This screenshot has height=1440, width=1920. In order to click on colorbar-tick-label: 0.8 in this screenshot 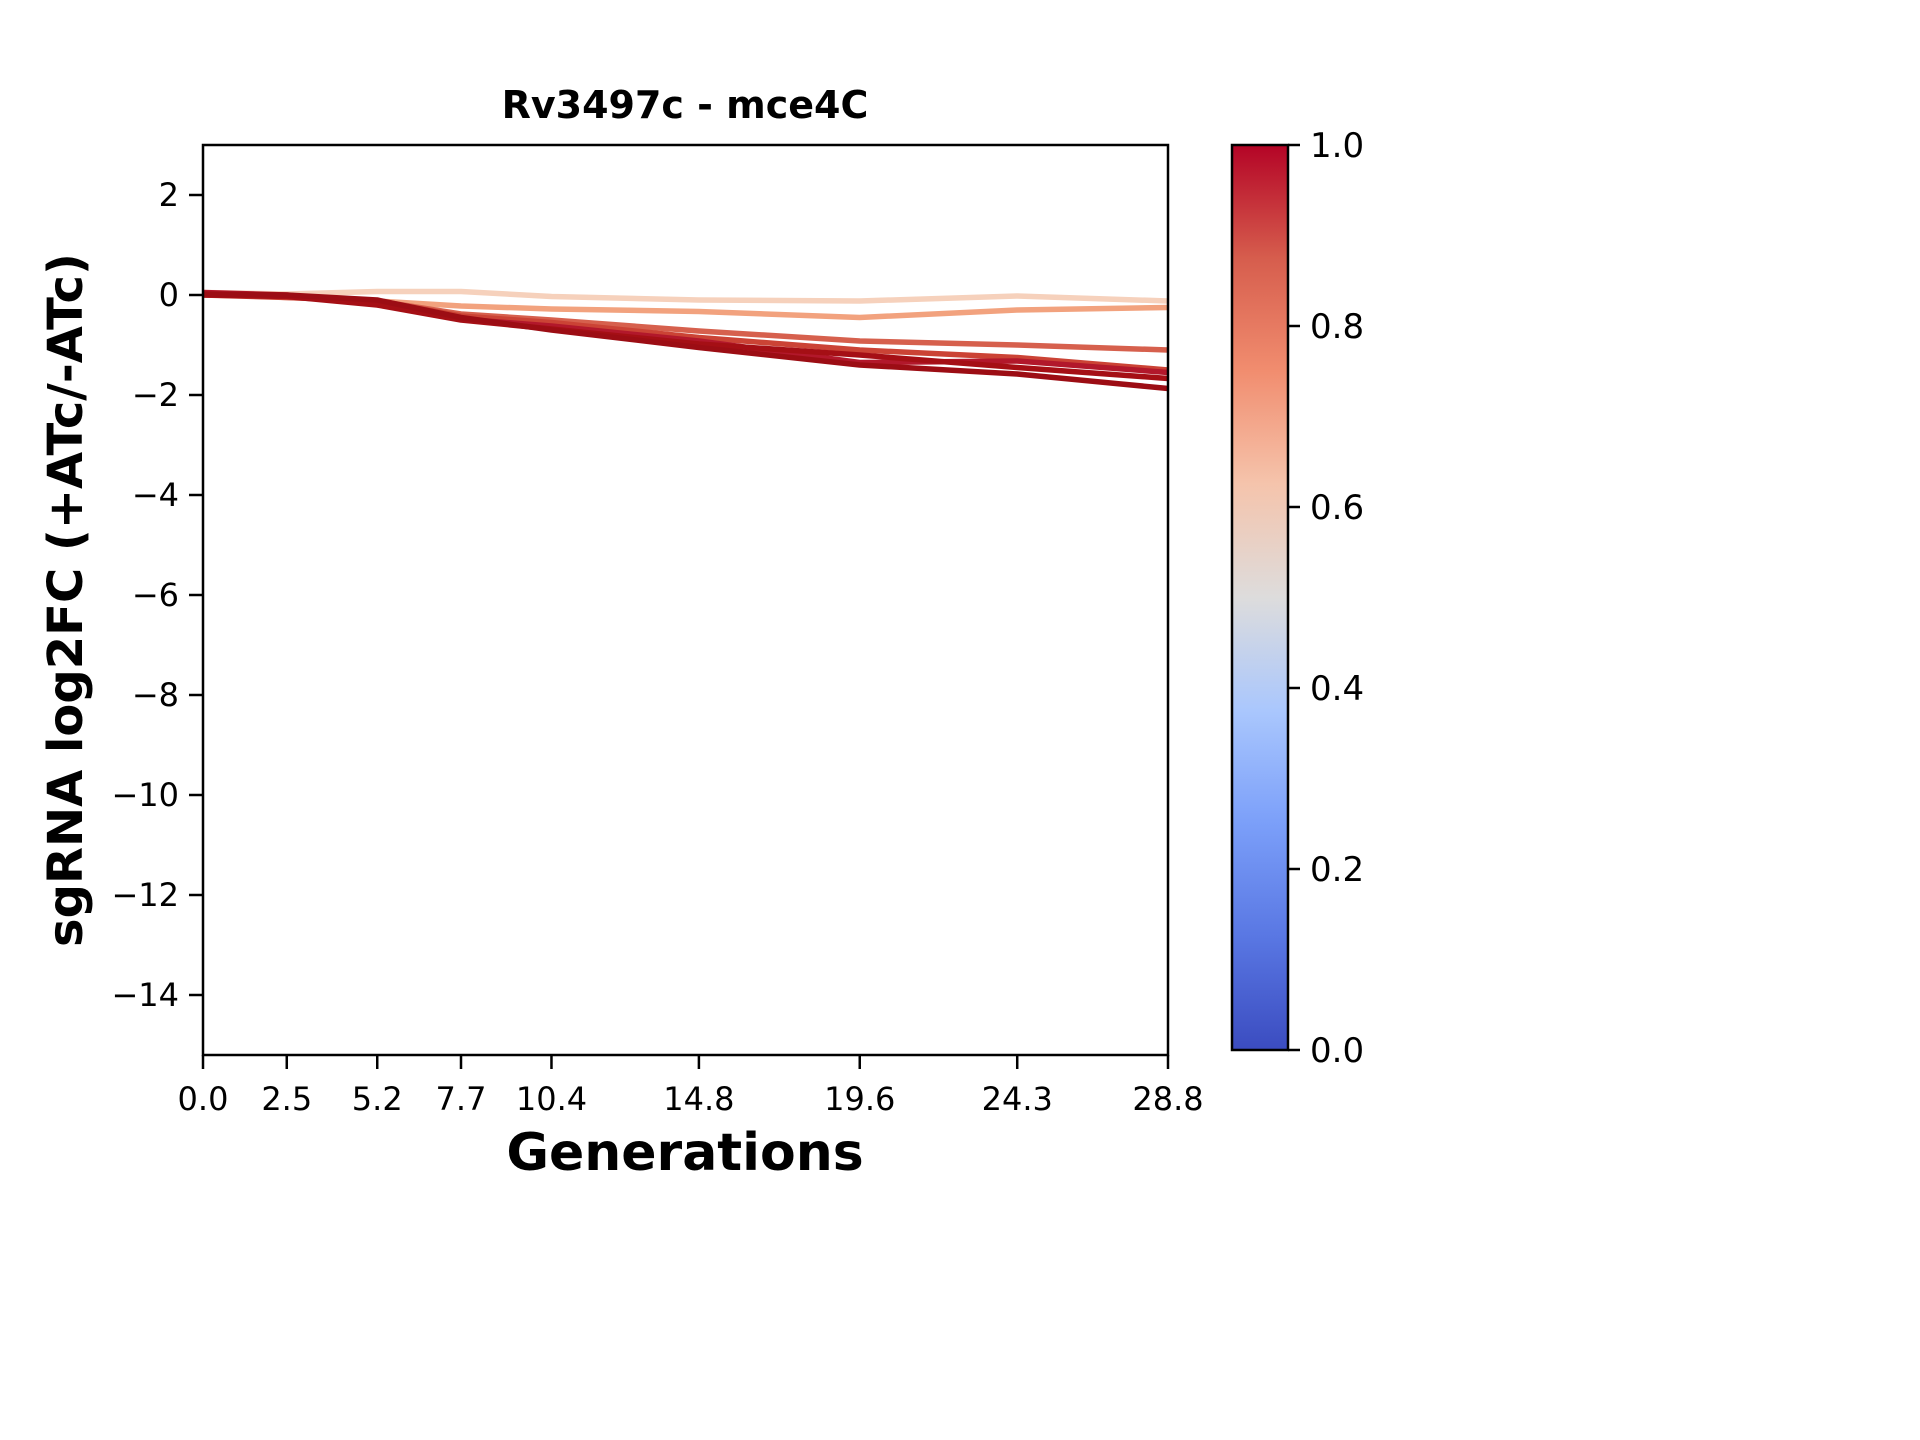, I will do `click(1337, 327)`.